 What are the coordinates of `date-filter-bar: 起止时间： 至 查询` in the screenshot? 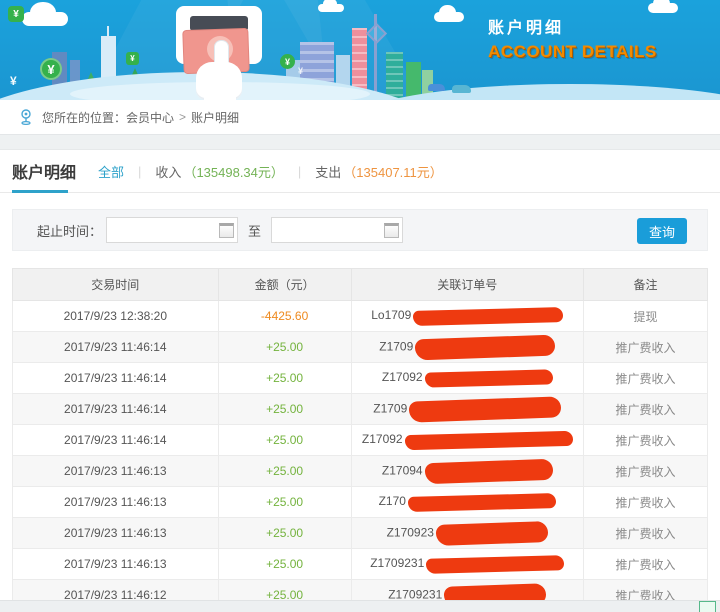 It's located at (360, 230).